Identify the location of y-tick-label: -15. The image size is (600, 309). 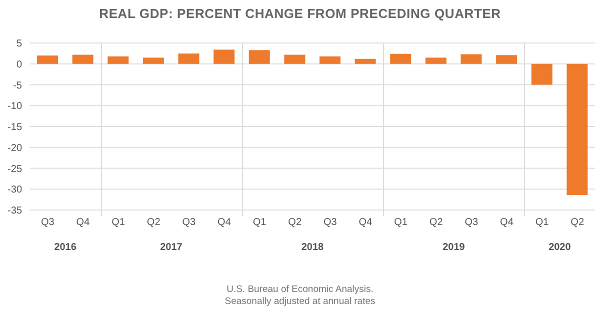
(15, 128).